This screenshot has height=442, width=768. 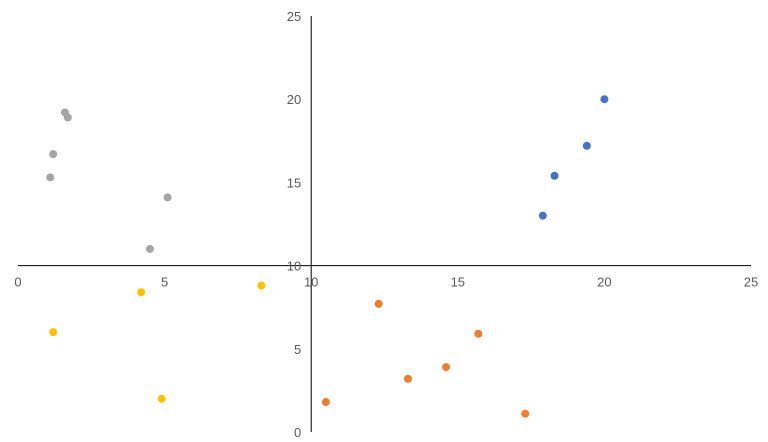 I want to click on y-tick-label: 10, so click(x=294, y=266).